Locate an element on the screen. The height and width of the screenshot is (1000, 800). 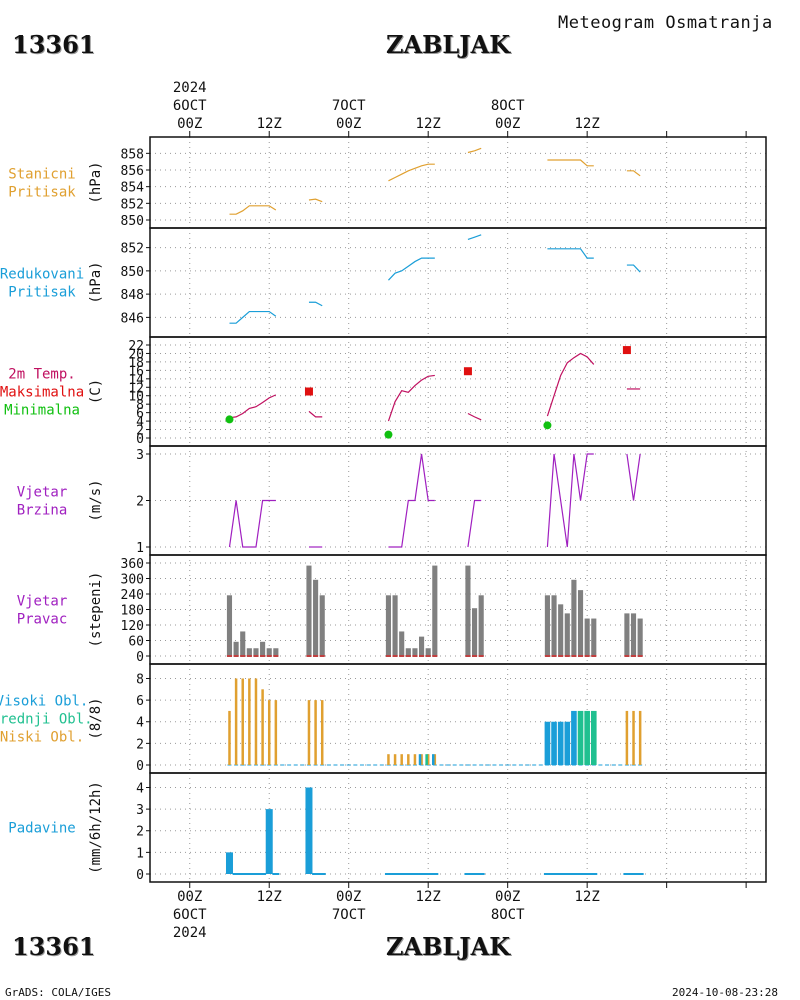
y-tick-label: 60 is located at coordinates (136, 642).